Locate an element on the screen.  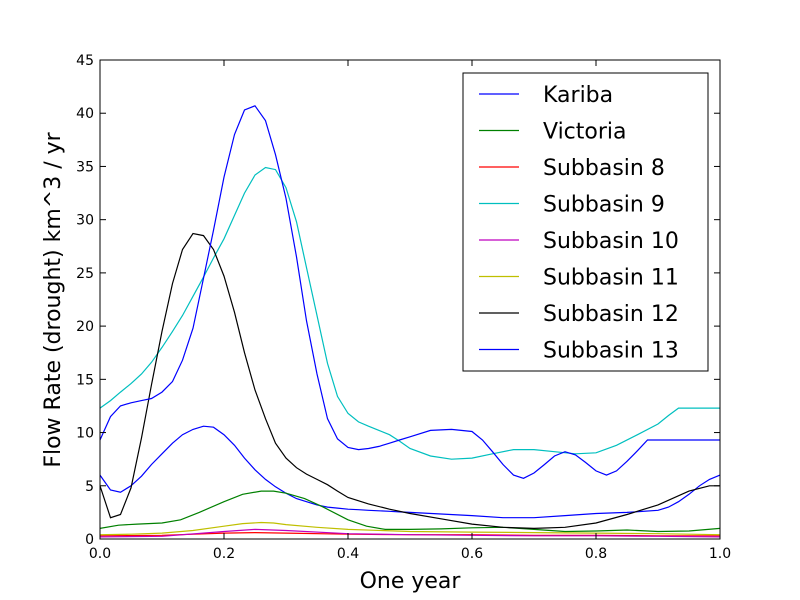
y-tick-label: 40 is located at coordinates (85, 114).